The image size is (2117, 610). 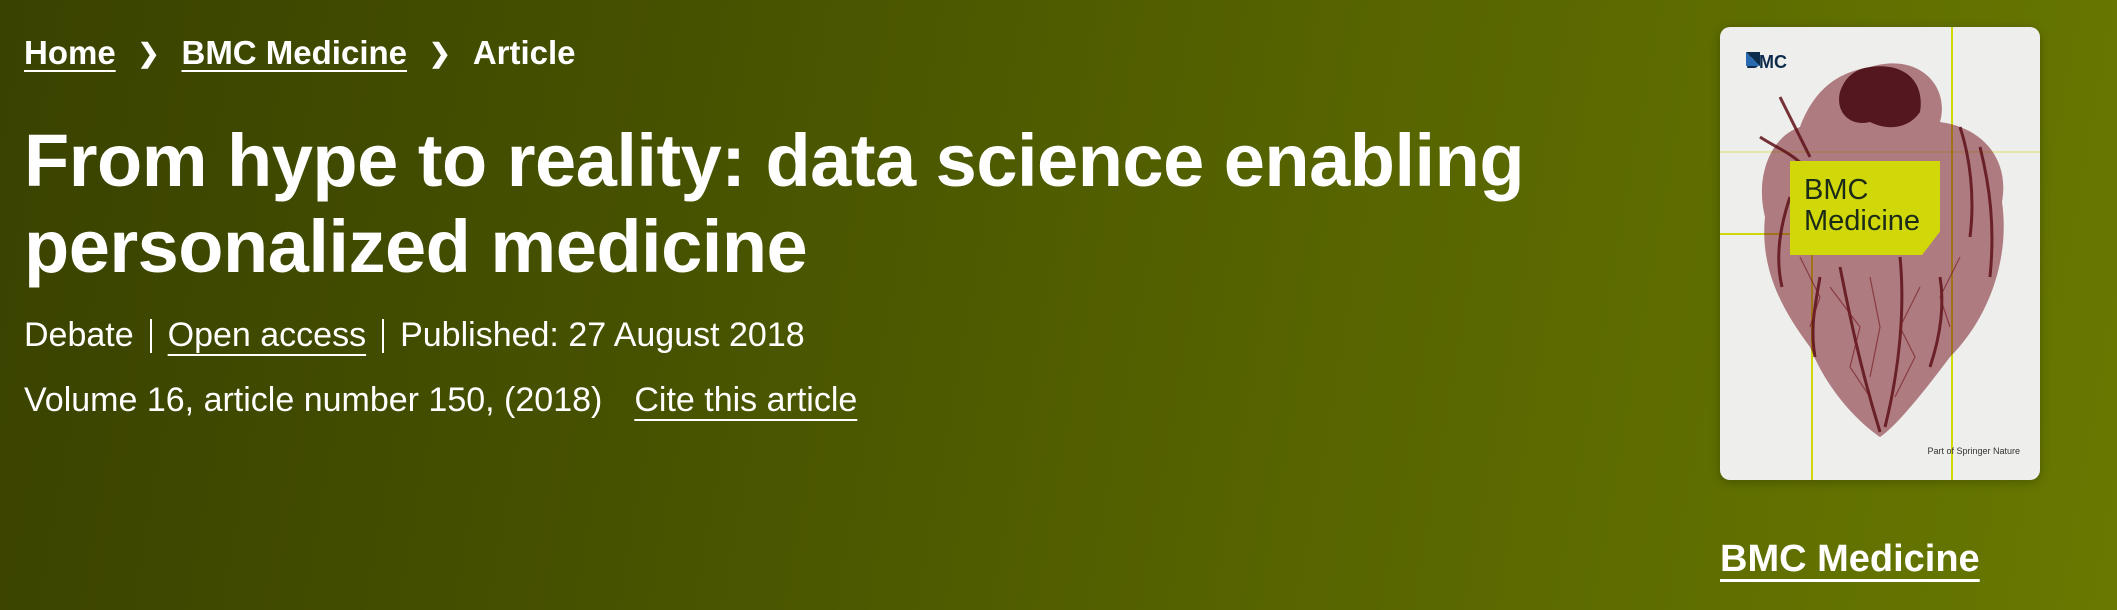 I want to click on bmc-logo-icon, so click(x=1753, y=59).